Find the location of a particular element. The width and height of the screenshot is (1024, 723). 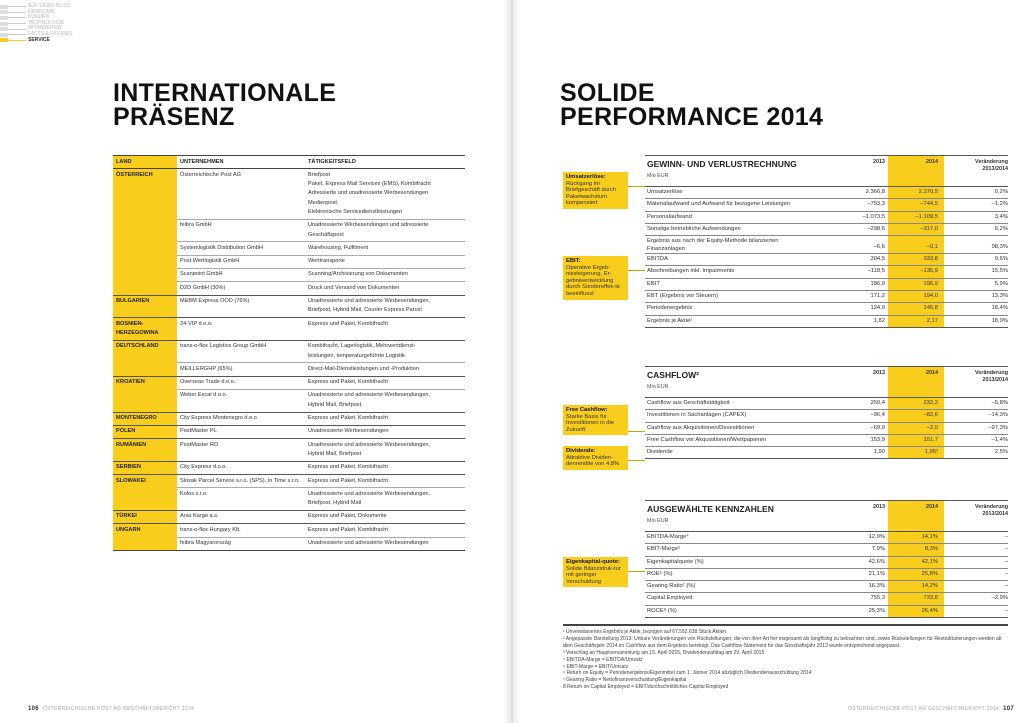

table-row: EBIT 186,0 196,9 5,9% is located at coordinates (826, 283).